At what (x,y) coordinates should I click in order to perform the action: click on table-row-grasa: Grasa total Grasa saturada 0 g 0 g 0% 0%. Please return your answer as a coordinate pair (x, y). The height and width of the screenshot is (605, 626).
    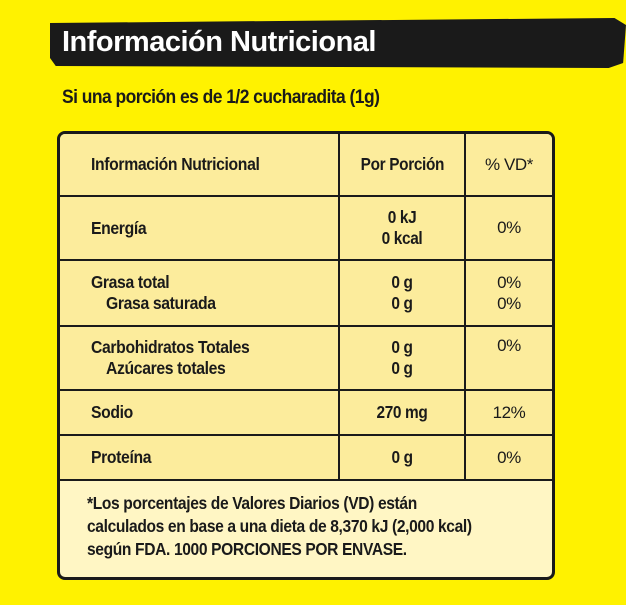
    Looking at the image, I should click on (306, 293).